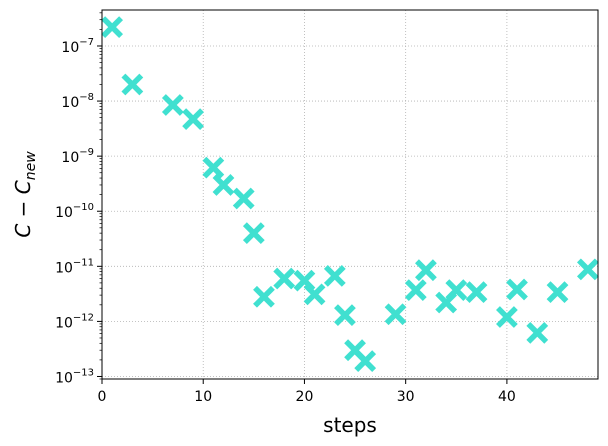 The image size is (608, 446). Describe the element at coordinates (77, 101) in the screenshot. I see `y-tick-label: 10⁻⁸` at that location.